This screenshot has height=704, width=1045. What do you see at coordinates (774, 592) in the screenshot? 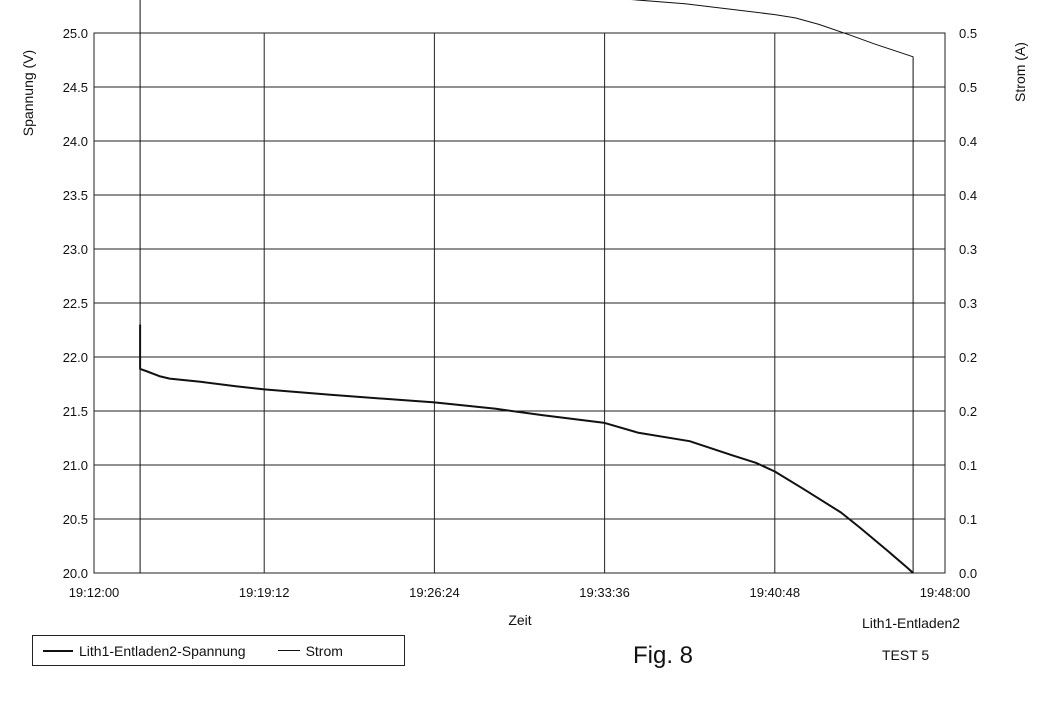
I see `x-tick-label: 19:40:48` at bounding box center [774, 592].